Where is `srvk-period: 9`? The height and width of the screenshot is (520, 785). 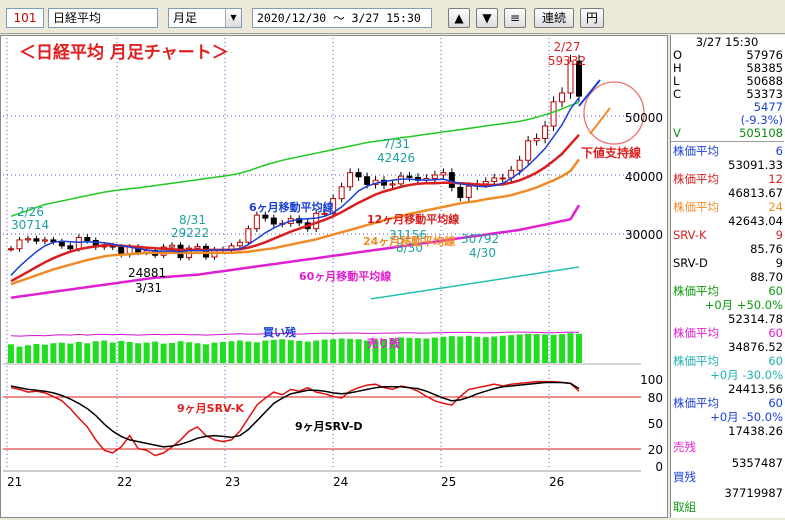 srvk-period: 9 is located at coordinates (779, 235).